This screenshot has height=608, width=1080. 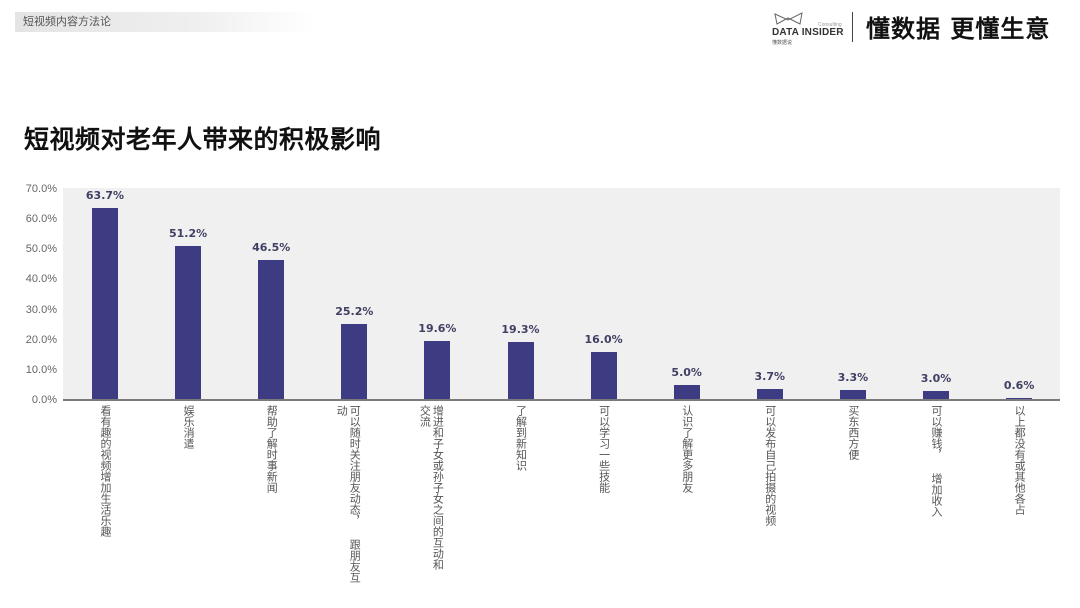 What do you see at coordinates (520, 329) in the screenshot?
I see `bar-value-label: 19.3%` at bounding box center [520, 329].